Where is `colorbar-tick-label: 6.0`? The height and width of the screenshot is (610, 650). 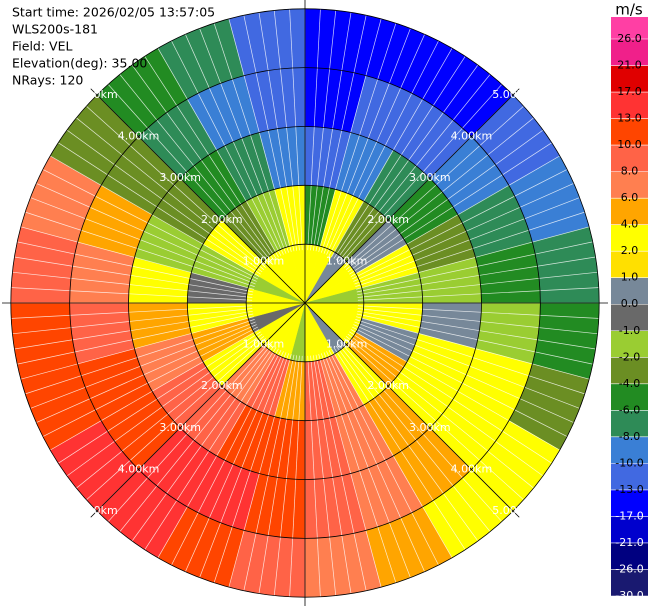
colorbar-tick-label: 6.0 is located at coordinates (630, 197).